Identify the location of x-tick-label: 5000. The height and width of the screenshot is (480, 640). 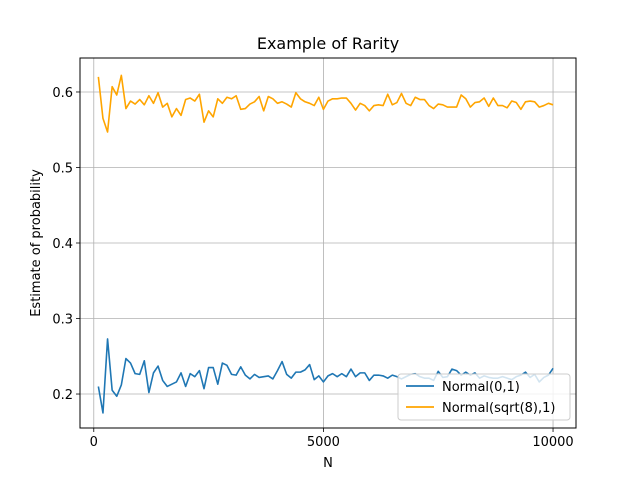
(323, 442).